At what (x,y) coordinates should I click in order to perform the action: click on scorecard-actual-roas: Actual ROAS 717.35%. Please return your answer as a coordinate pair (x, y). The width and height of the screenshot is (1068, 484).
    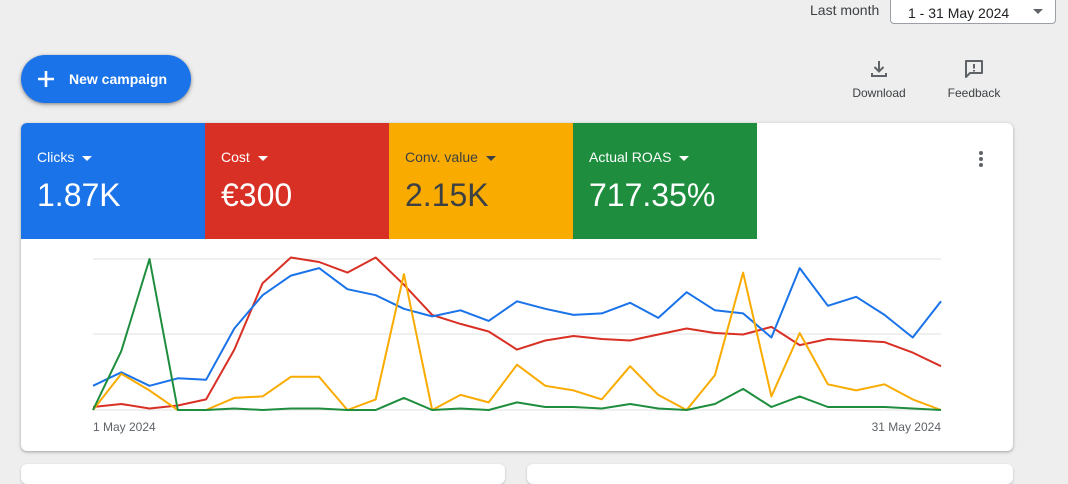
    Looking at the image, I should click on (665, 181).